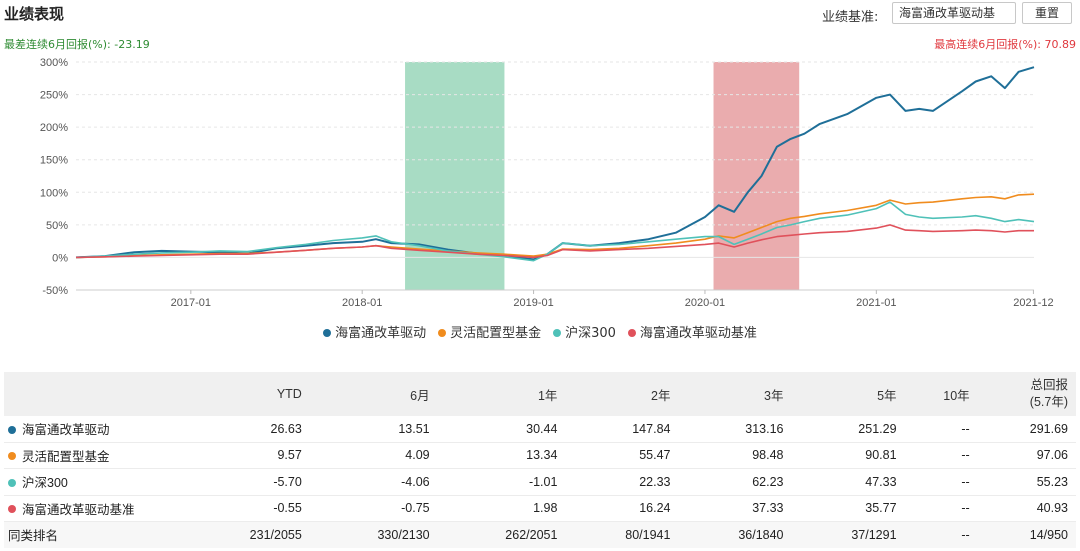 The height and width of the screenshot is (551, 1080). Describe the element at coordinates (55, 291) in the screenshot. I see `y-tick-label: -50%` at that location.